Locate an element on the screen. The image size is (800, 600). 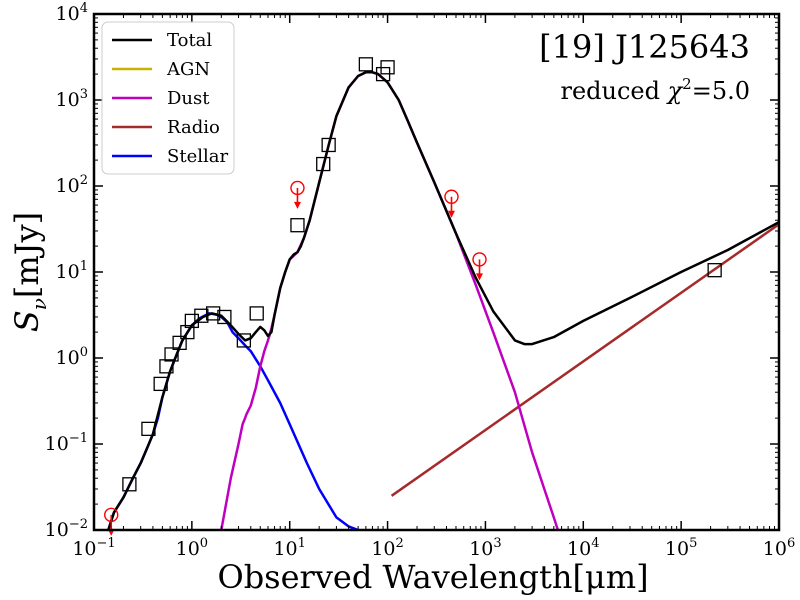
subtitle-prefix: reduced is located at coordinates (613, 91).